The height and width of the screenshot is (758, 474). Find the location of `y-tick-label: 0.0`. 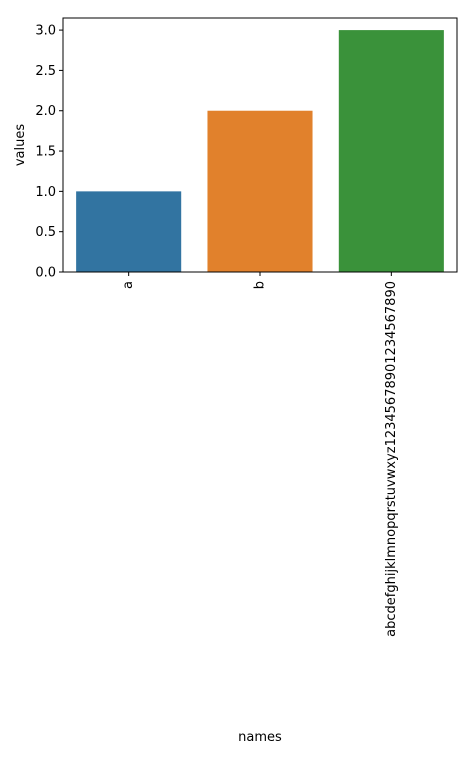

y-tick-label: 0.0 is located at coordinates (45, 273).